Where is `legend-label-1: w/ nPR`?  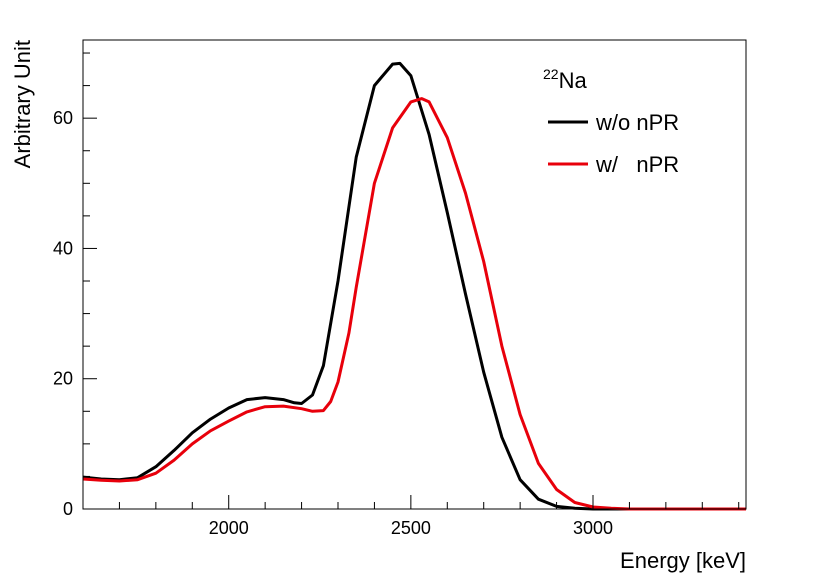 legend-label-1: w/ nPR is located at coordinates (637, 164).